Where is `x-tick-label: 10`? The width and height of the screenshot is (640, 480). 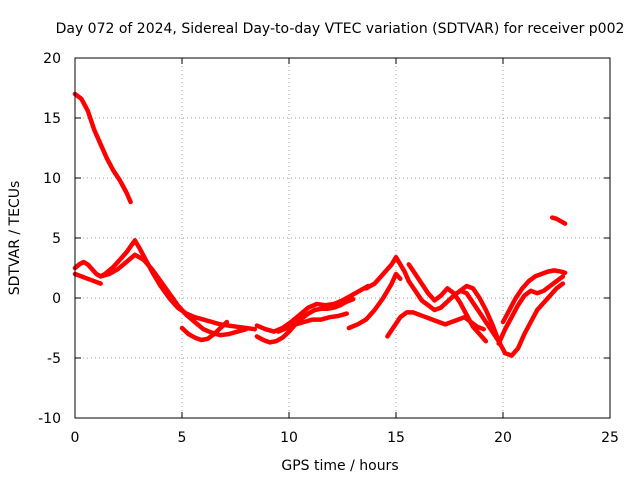 x-tick-label: 10 is located at coordinates (289, 438).